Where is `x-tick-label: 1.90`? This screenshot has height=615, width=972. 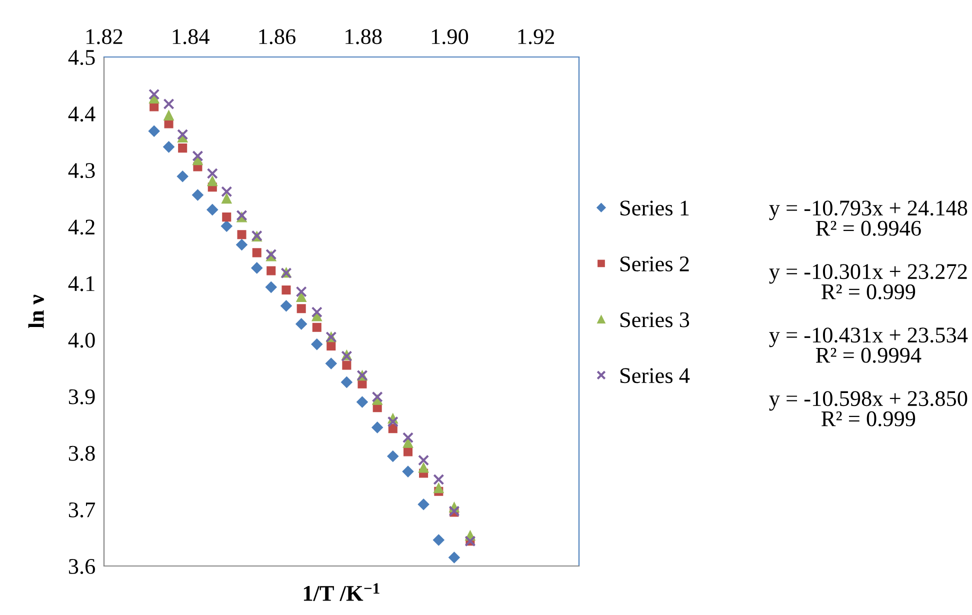 x-tick-label: 1.90 is located at coordinates (450, 36).